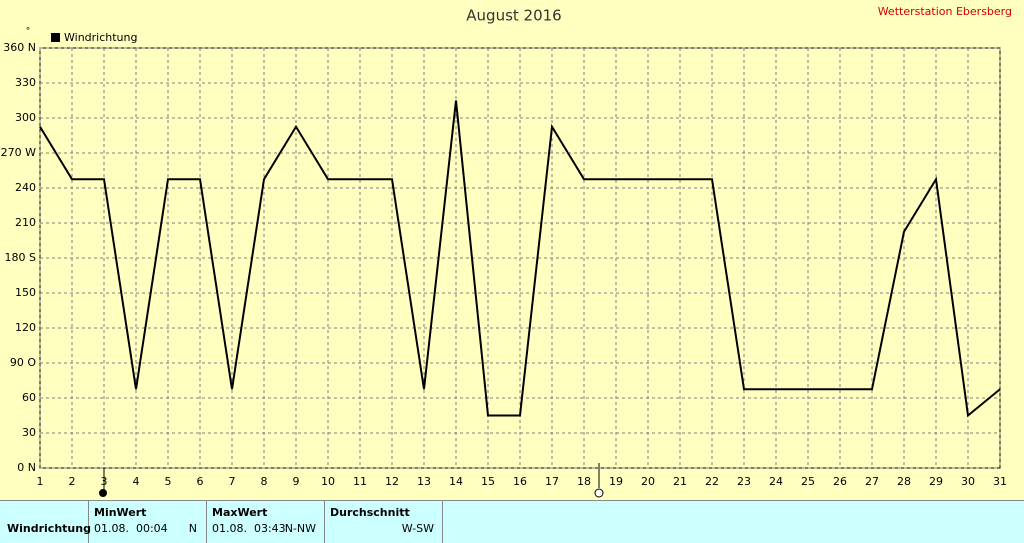 The height and width of the screenshot is (543, 1024). Describe the element at coordinates (680, 481) in the screenshot. I see `x-tick-label: 21` at that location.